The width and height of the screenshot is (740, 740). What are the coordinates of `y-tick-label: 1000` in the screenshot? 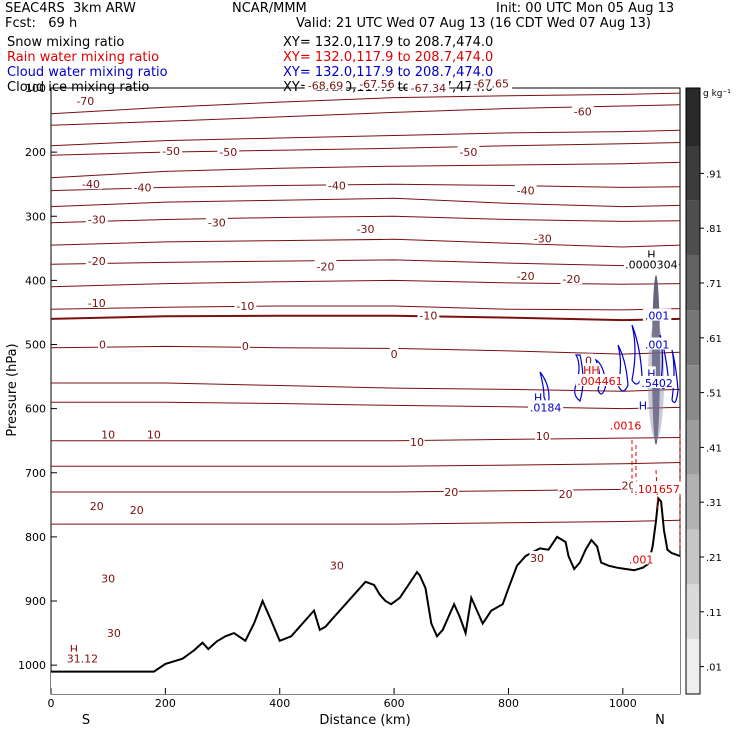 It's located at (32, 665).